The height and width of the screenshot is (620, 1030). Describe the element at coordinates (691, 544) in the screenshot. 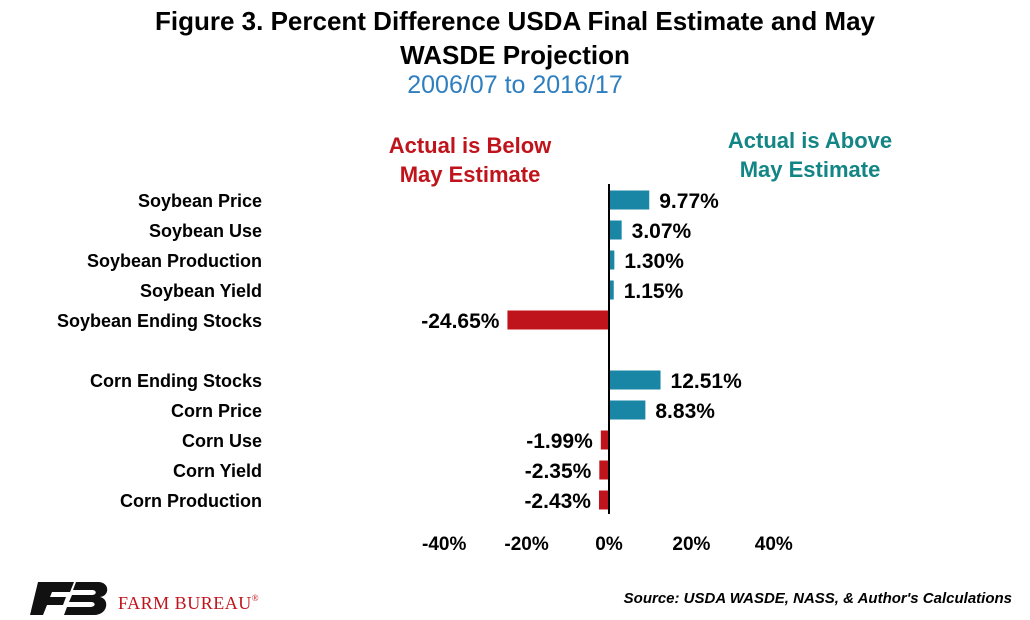

I see `x-tick-label: 20%` at that location.